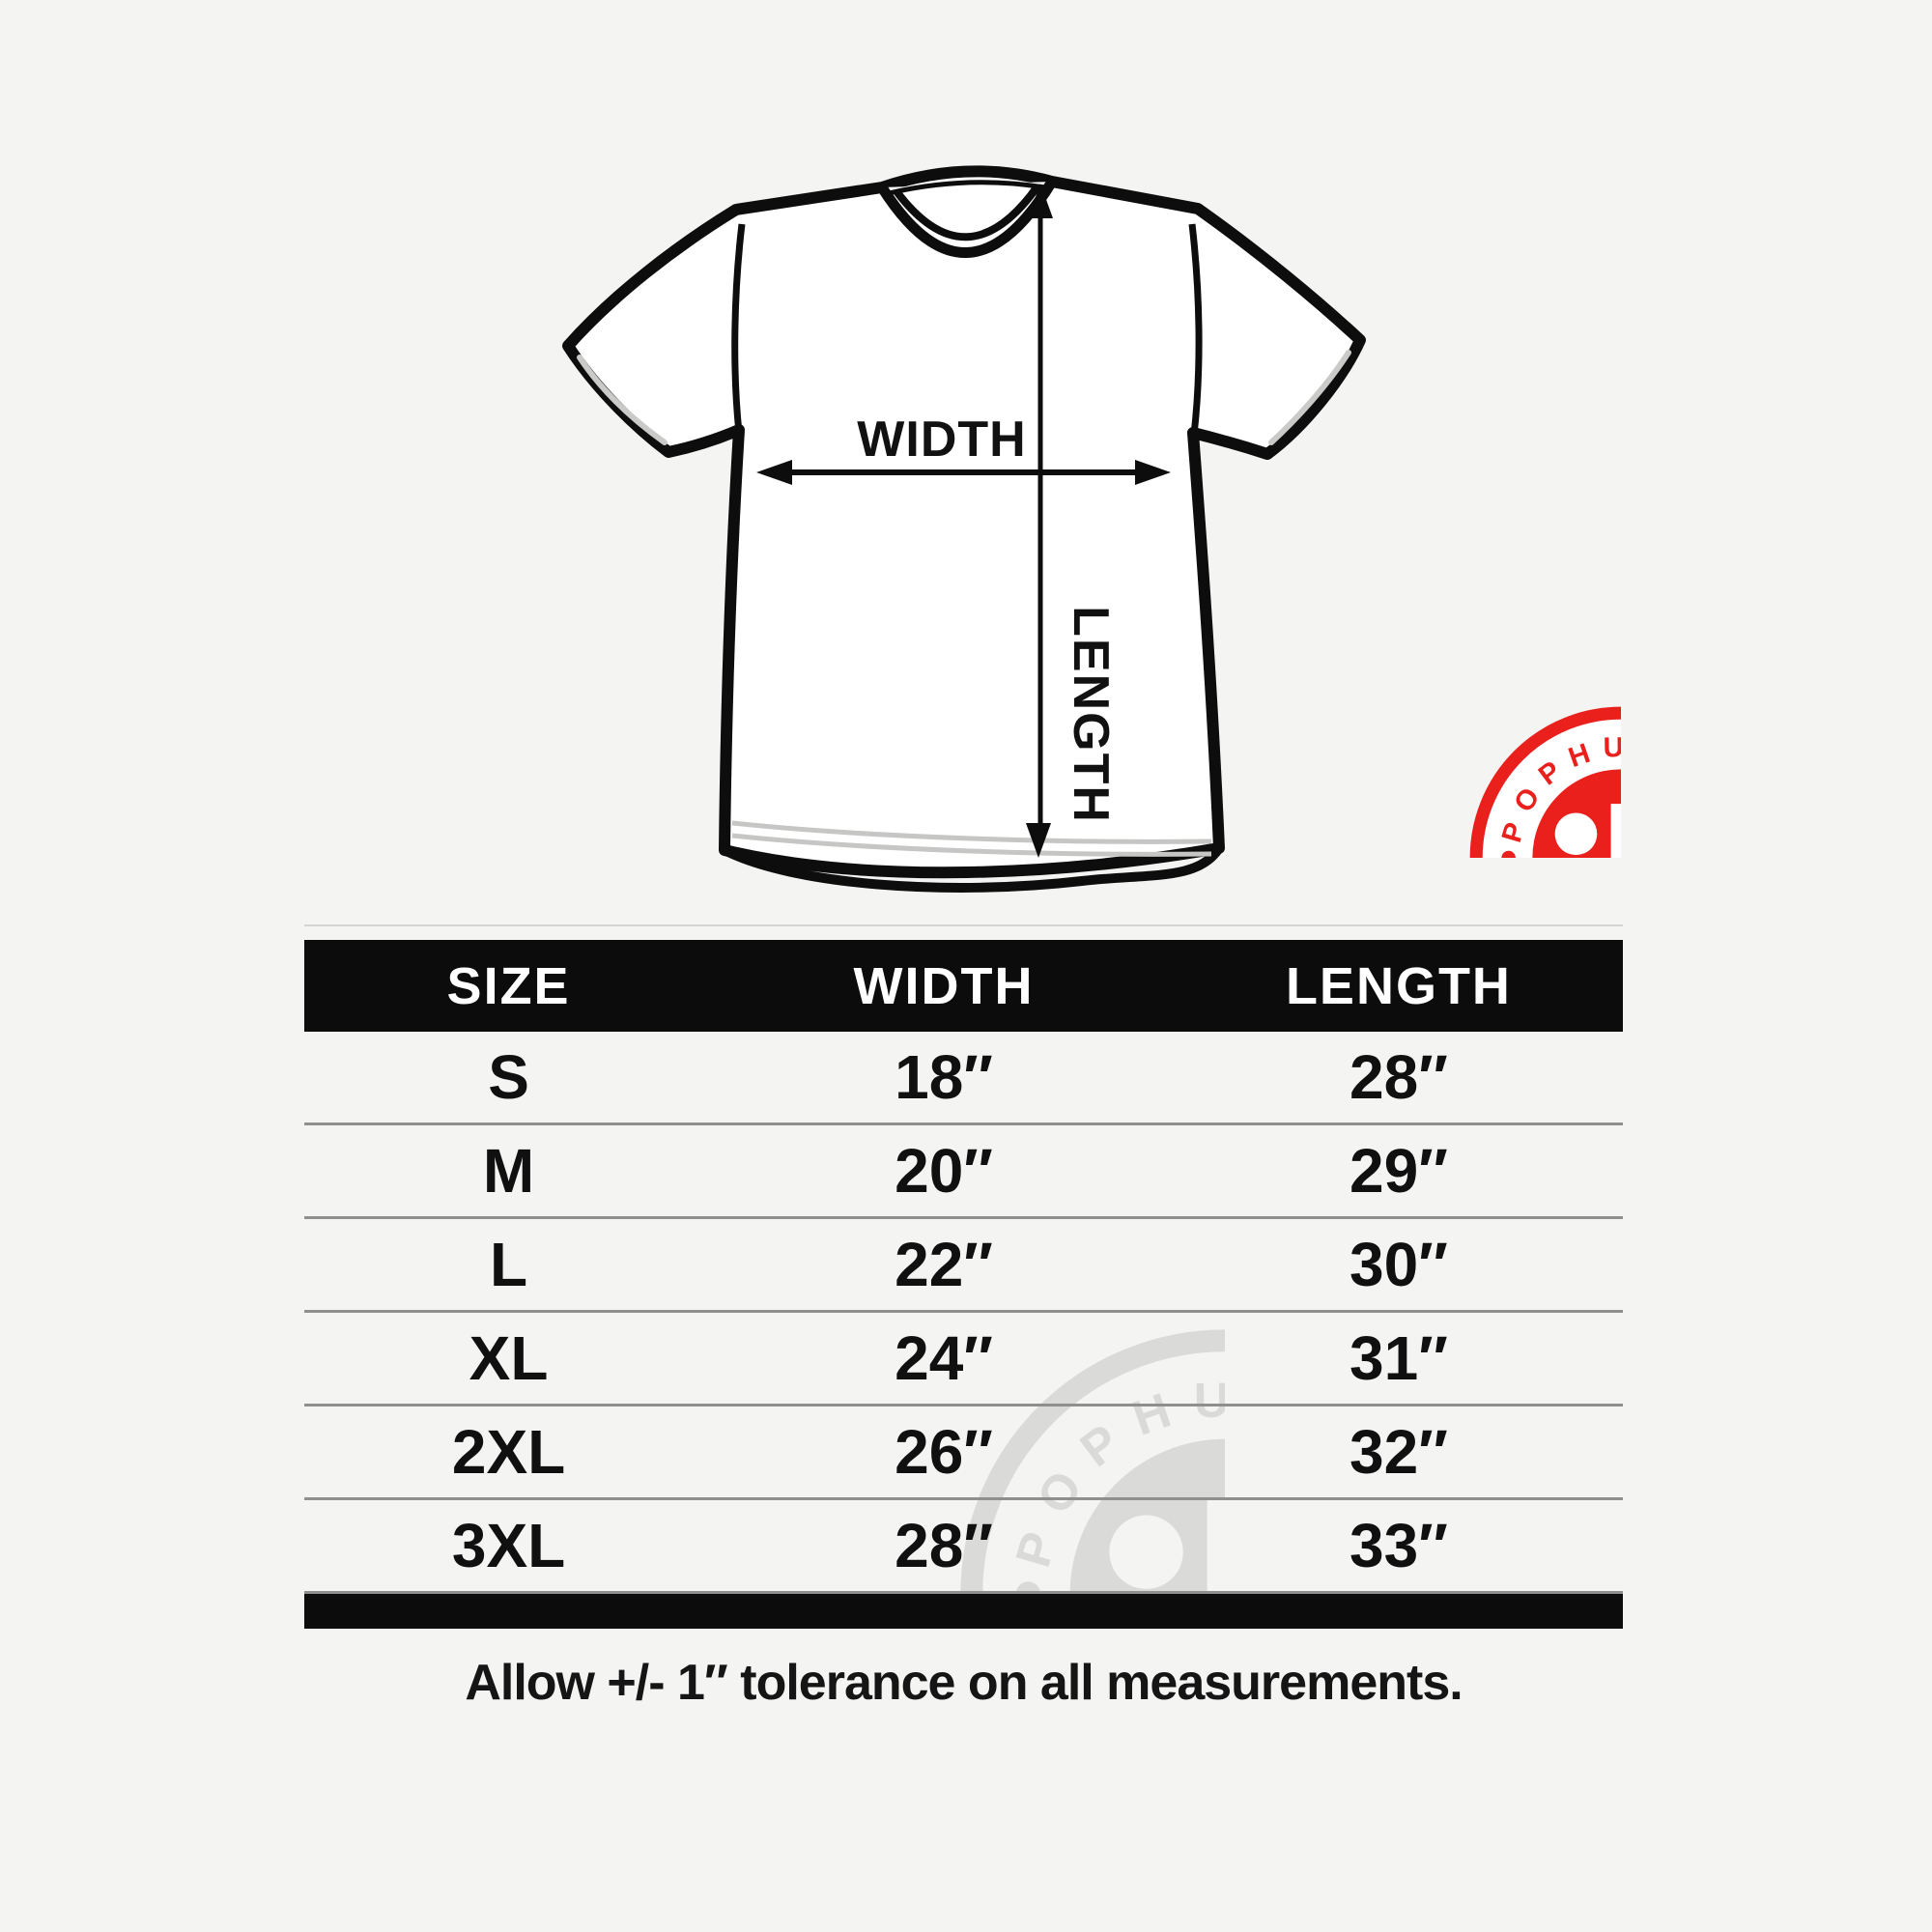  Describe the element at coordinates (944, 1545) in the screenshot. I see `width-value: 28″` at that location.